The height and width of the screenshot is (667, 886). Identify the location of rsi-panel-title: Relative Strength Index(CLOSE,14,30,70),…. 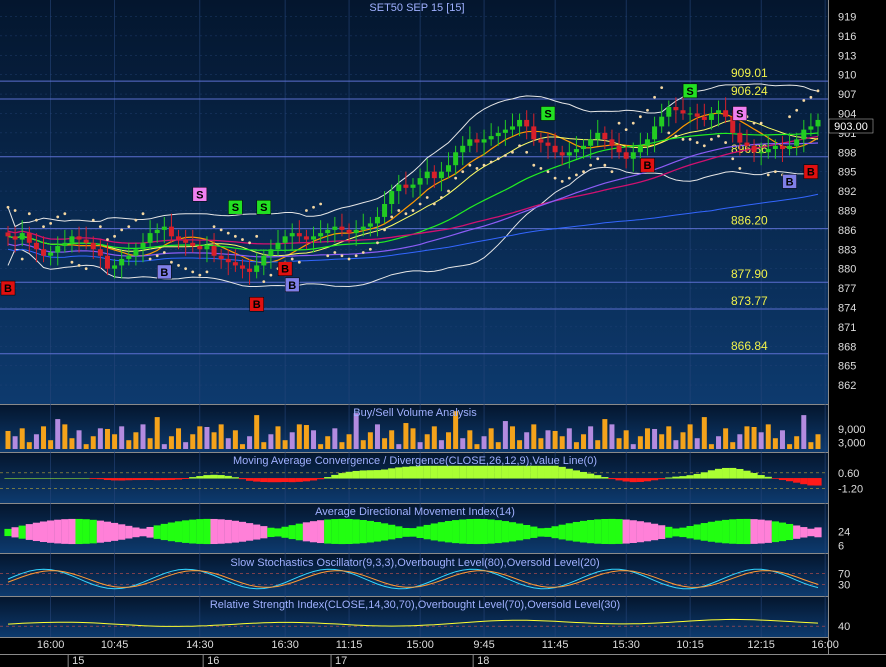
(415, 605).